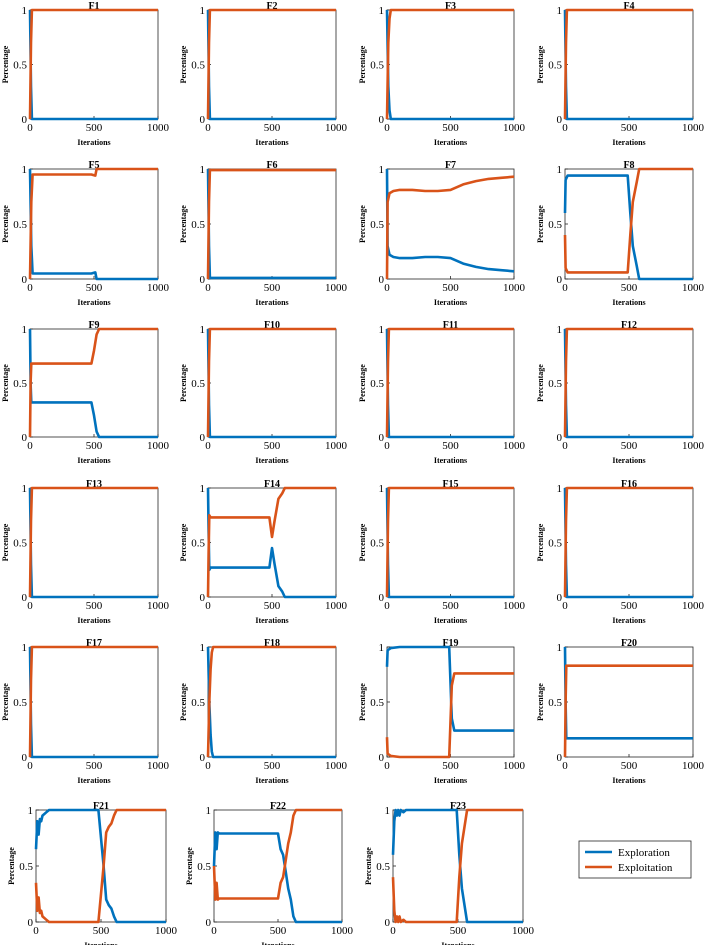  Describe the element at coordinates (644, 853) in the screenshot. I see `legend-label-exploration: Exploration` at that location.